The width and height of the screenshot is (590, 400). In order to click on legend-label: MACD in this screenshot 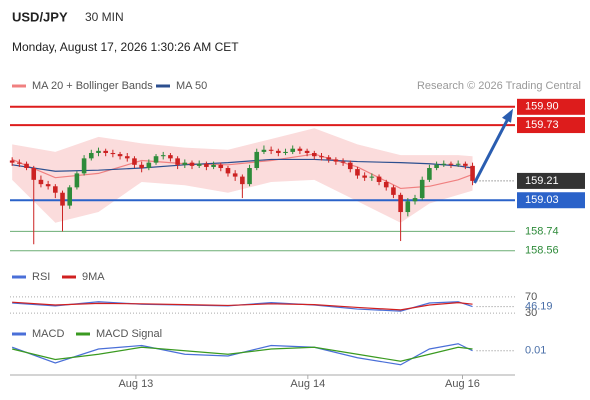, I will do `click(48, 334)`.